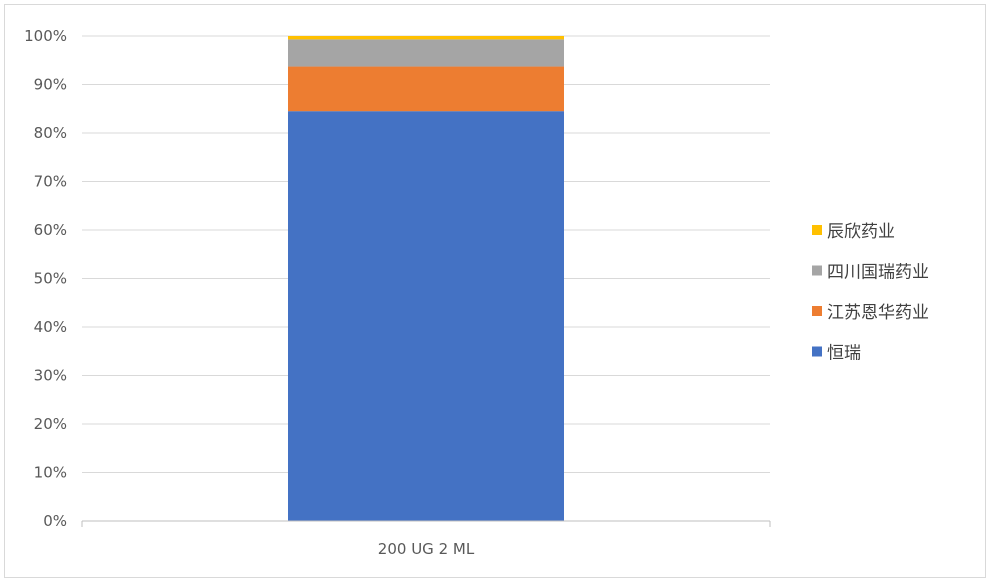 The image size is (992, 584). Describe the element at coordinates (50, 85) in the screenshot. I see `y-tick-label: 90%` at that location.